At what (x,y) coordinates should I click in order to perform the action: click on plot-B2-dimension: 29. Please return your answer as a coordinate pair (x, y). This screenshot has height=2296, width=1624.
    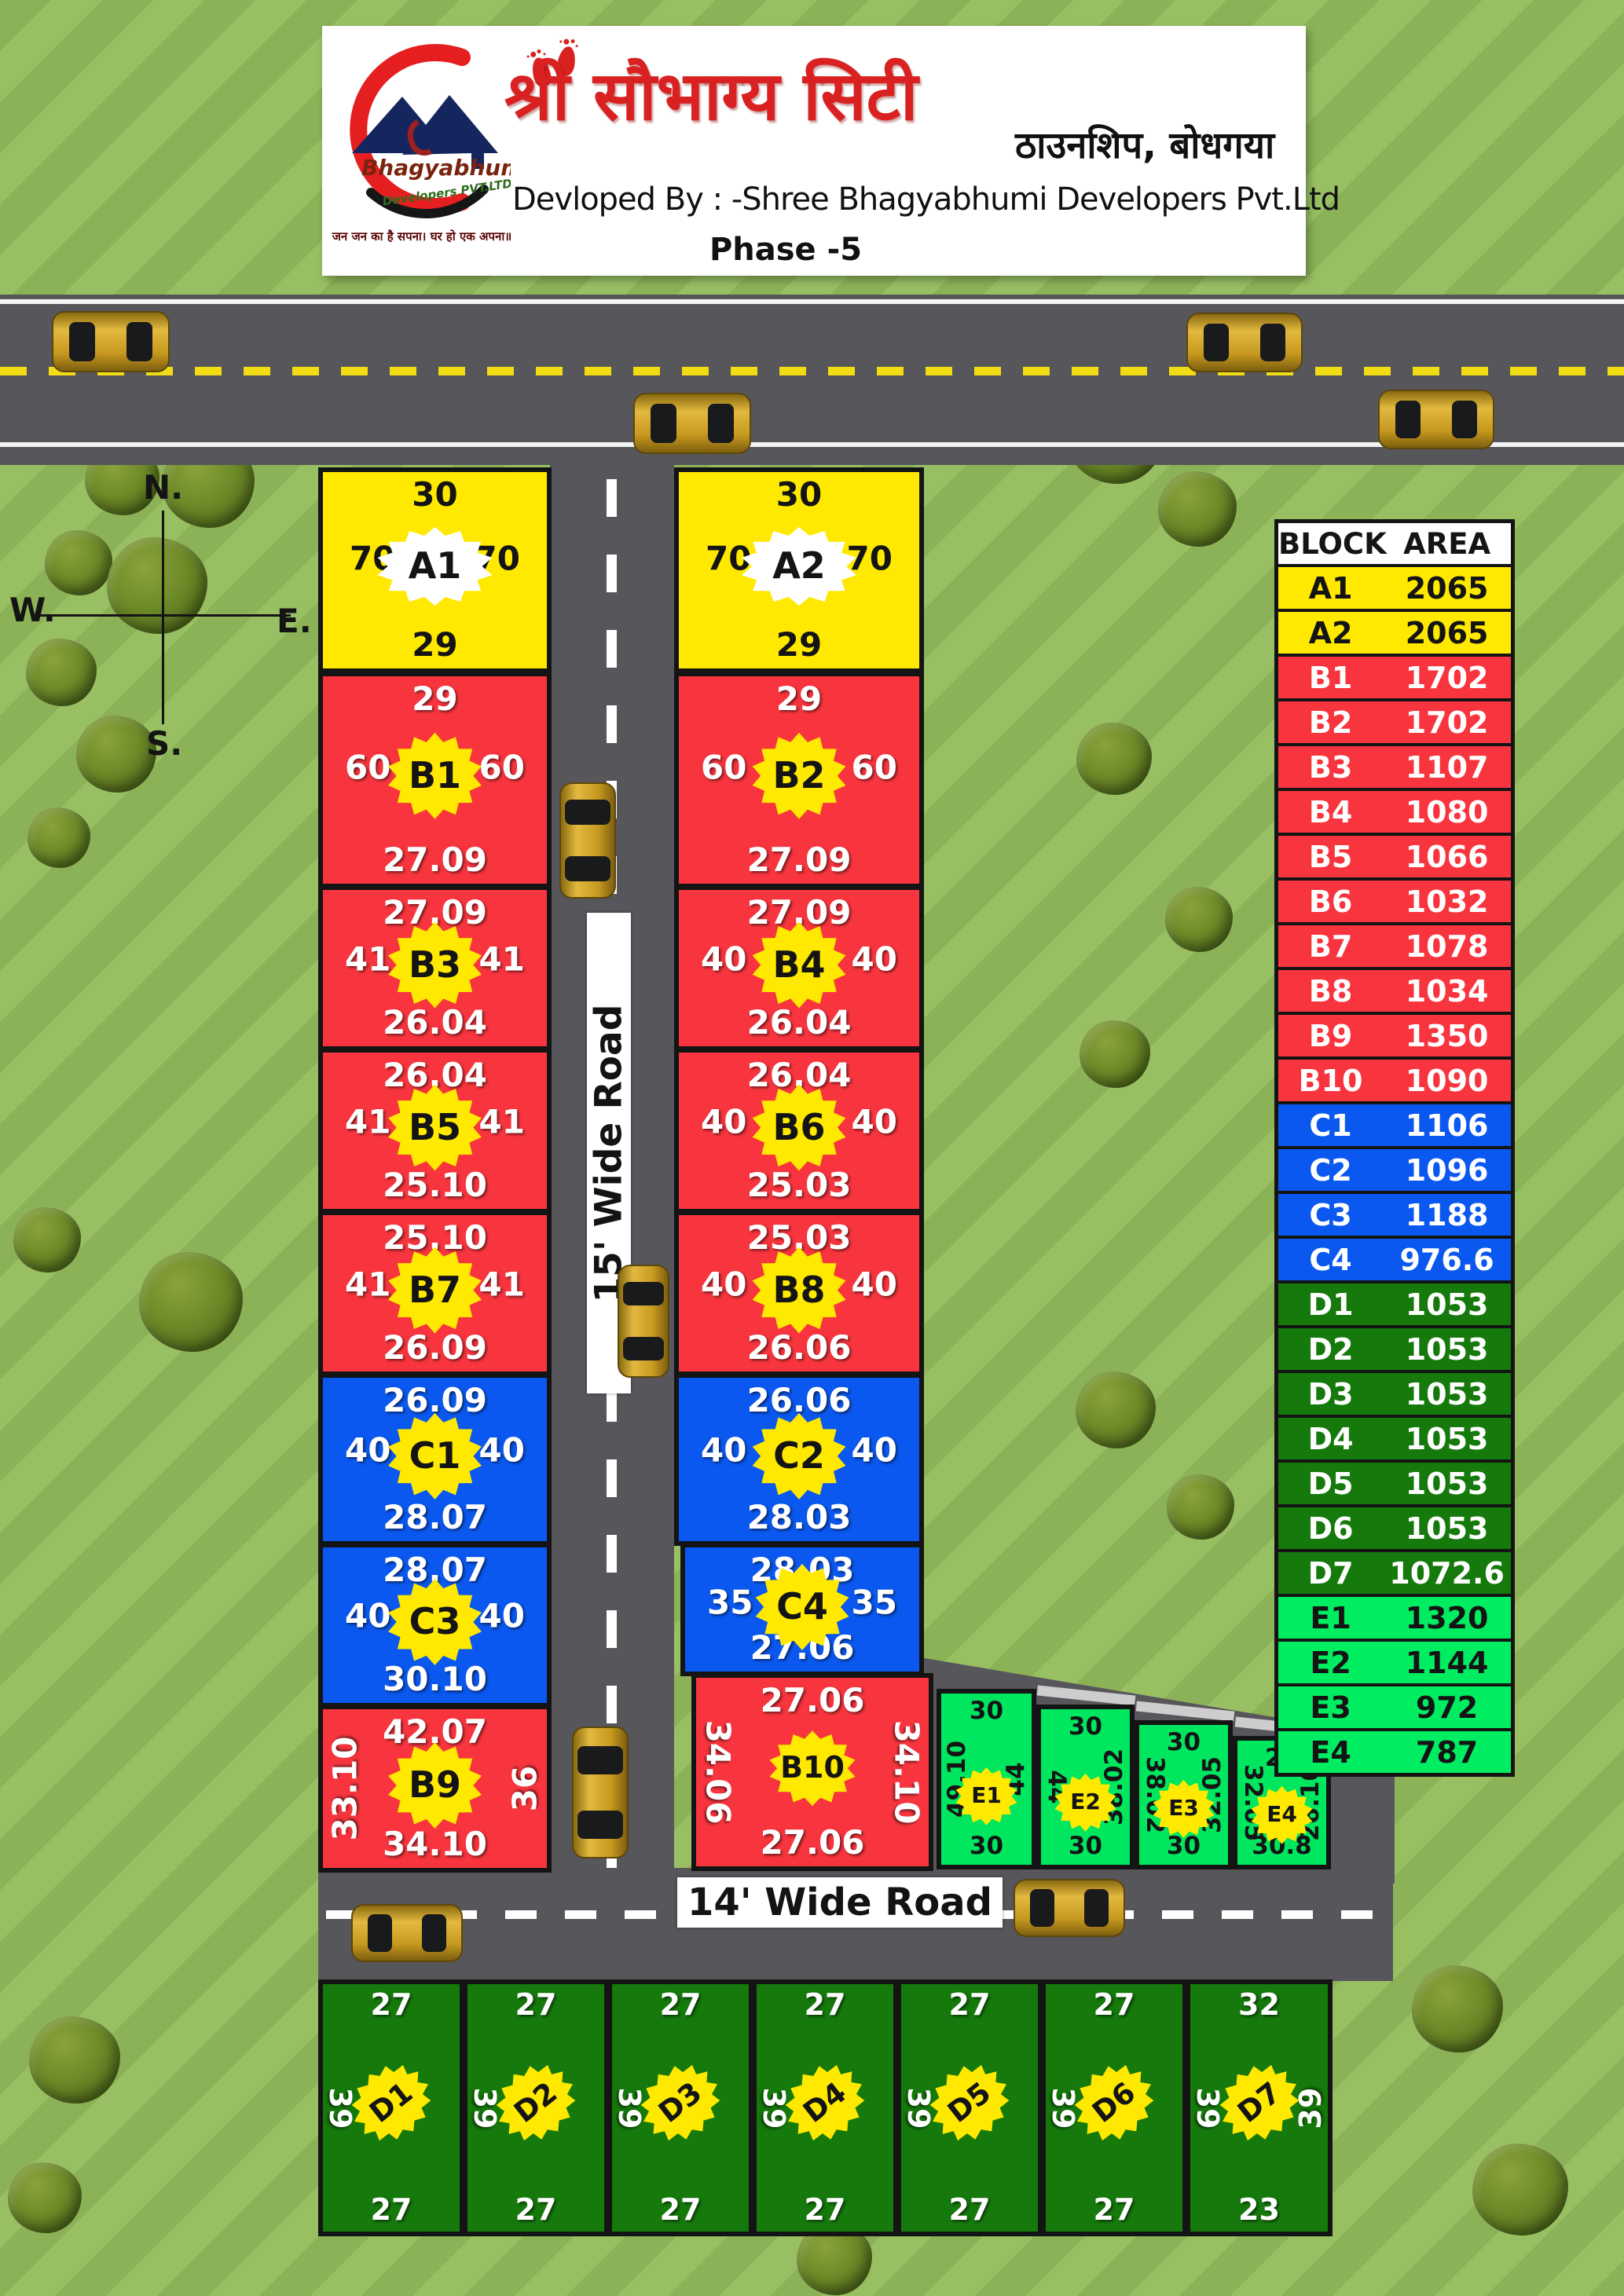
    Looking at the image, I should click on (799, 698).